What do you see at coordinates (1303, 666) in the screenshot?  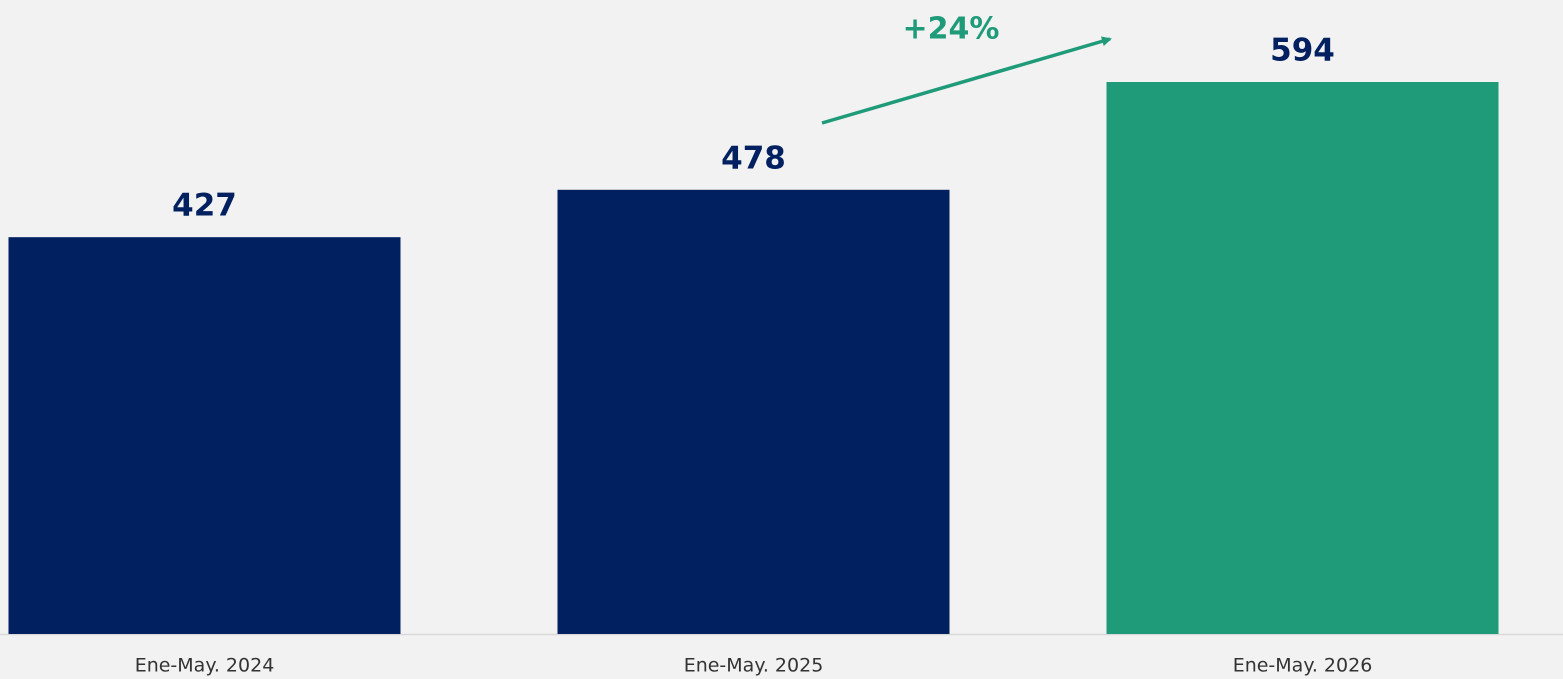 I see `x-tick-label: Ene-May. 2026` at bounding box center [1303, 666].